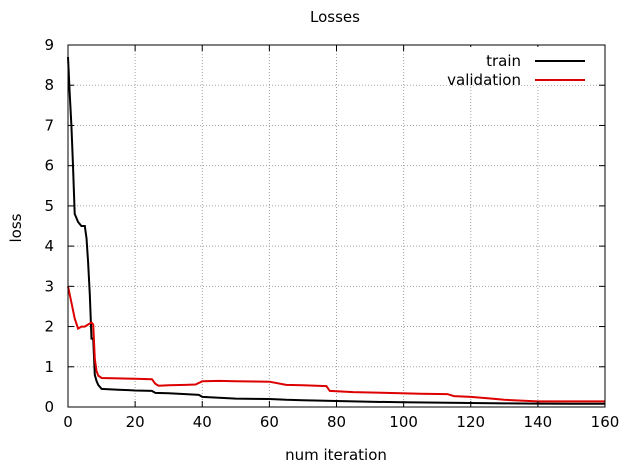 Image resolution: width=640 pixels, height=466 pixels. Describe the element at coordinates (470, 422) in the screenshot. I see `x-tick-label: 120` at that location.